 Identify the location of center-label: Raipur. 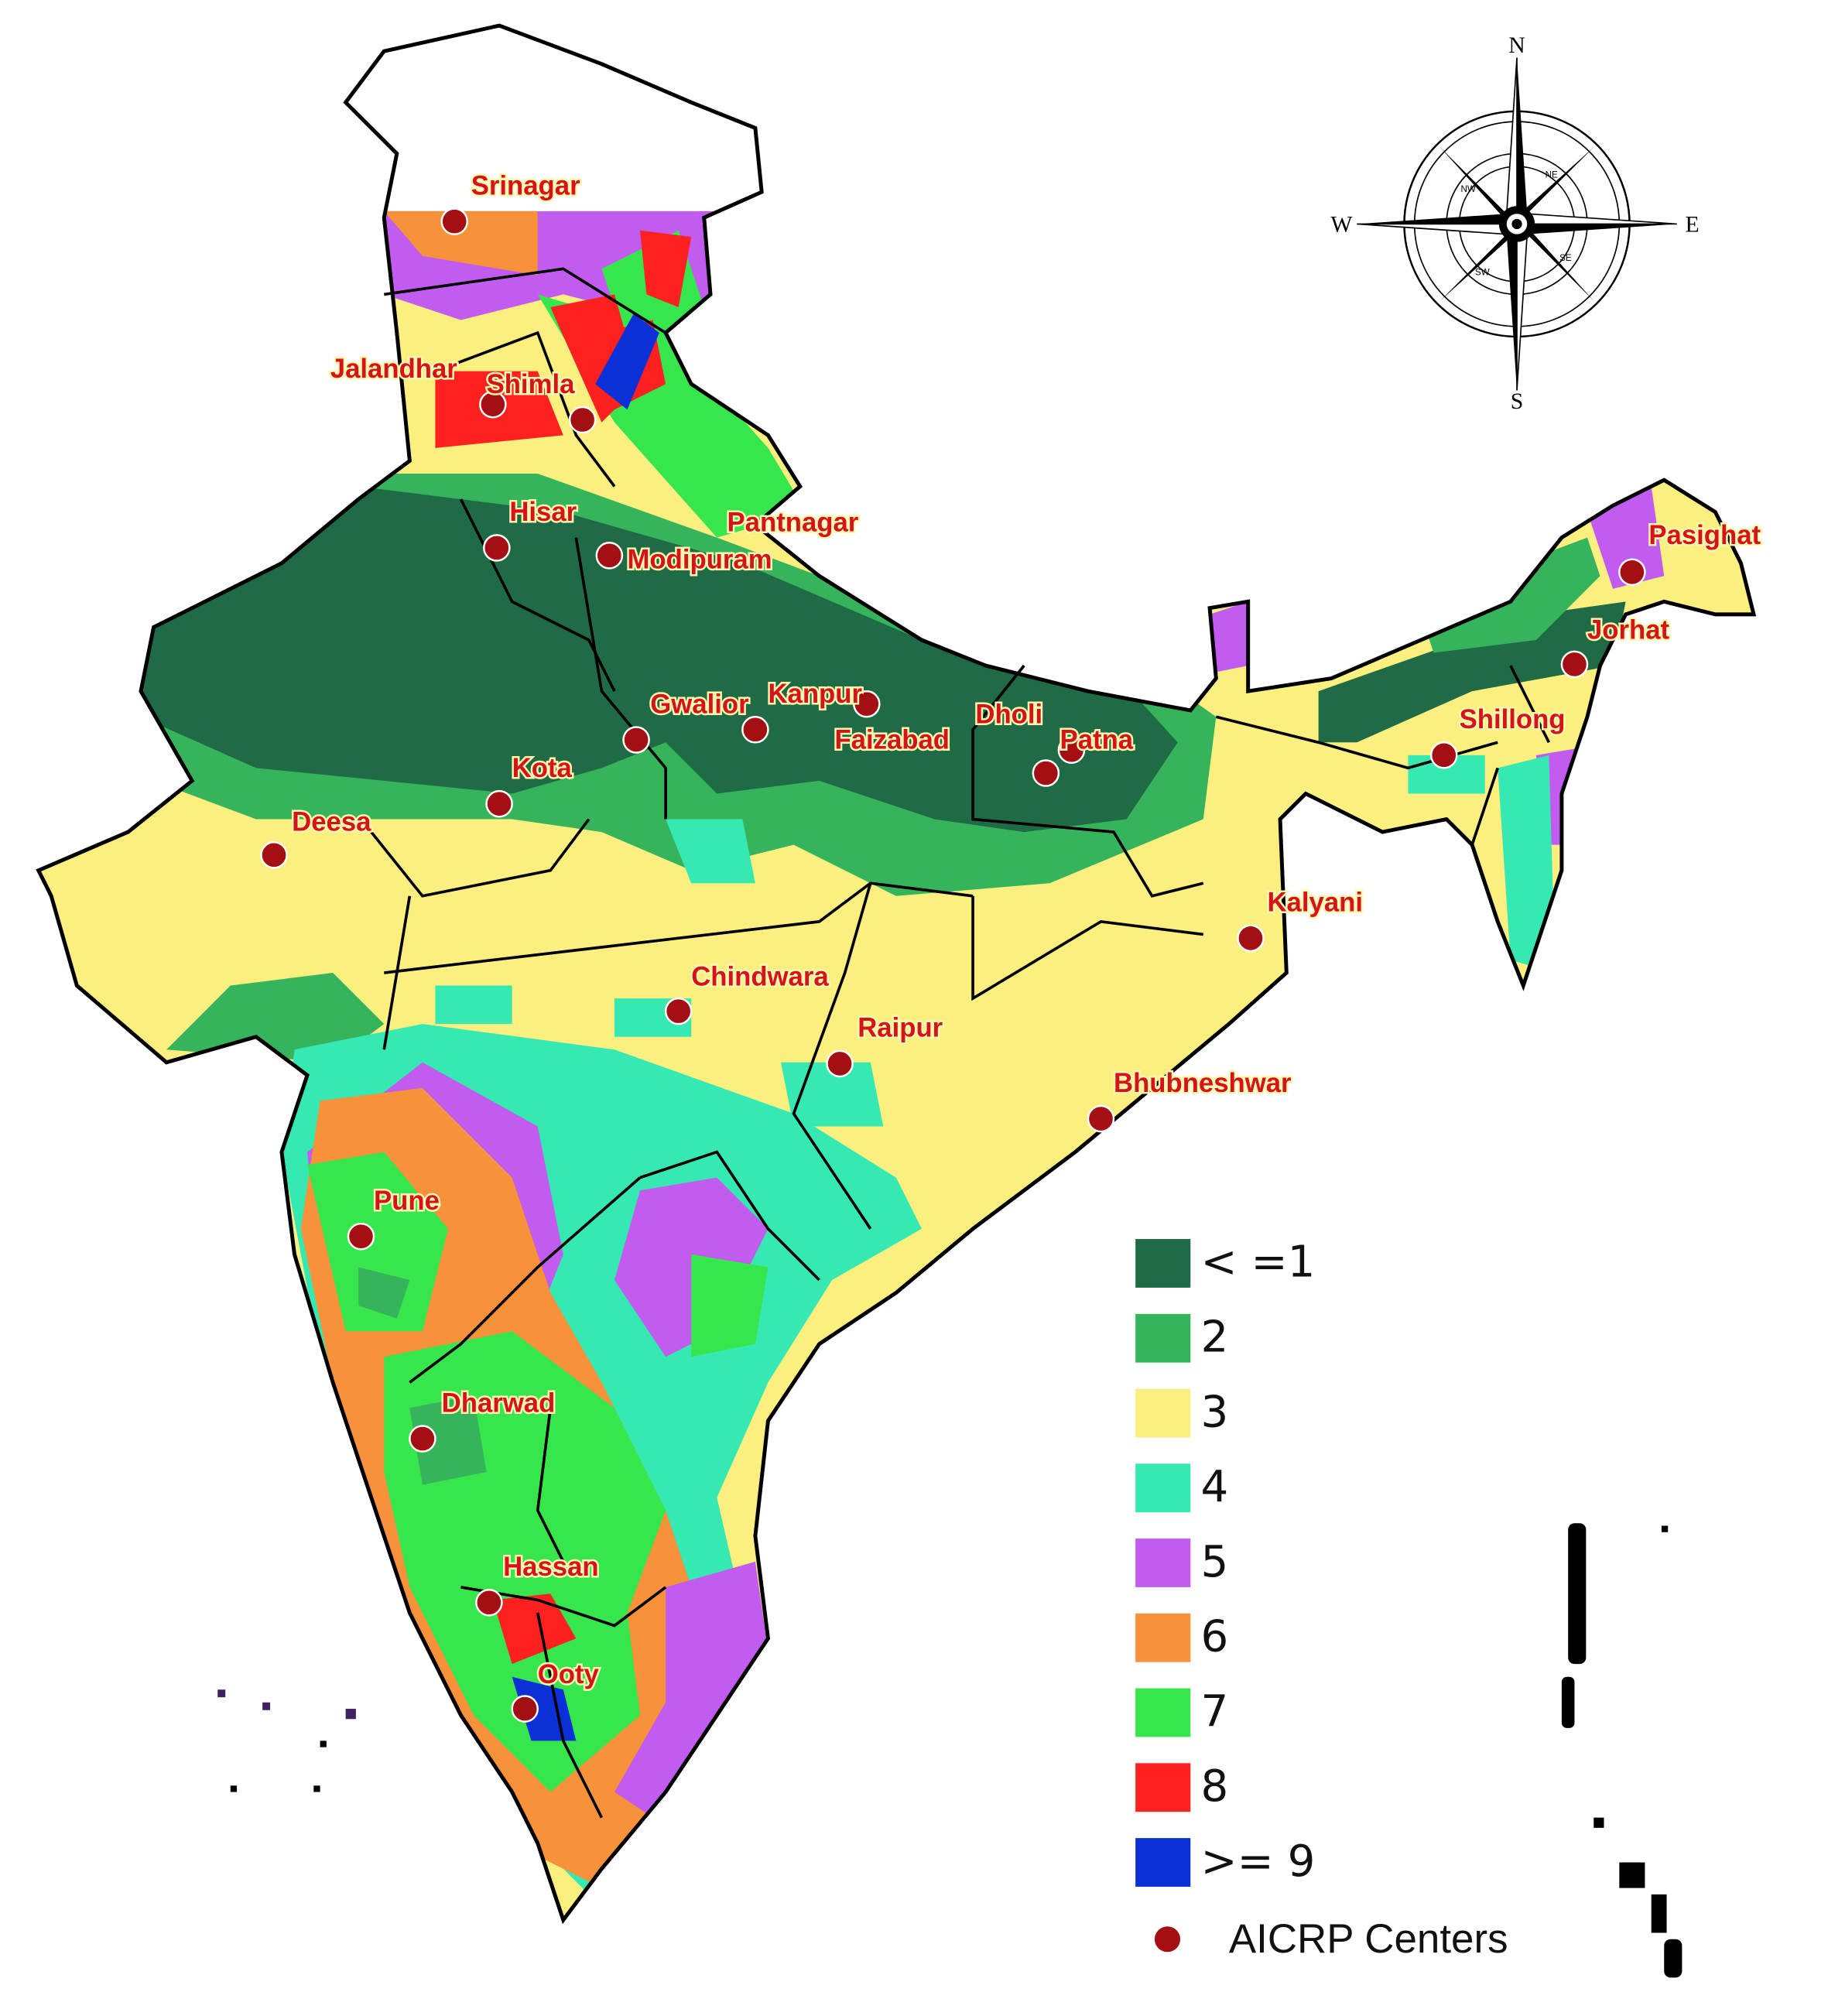
(900, 1028).